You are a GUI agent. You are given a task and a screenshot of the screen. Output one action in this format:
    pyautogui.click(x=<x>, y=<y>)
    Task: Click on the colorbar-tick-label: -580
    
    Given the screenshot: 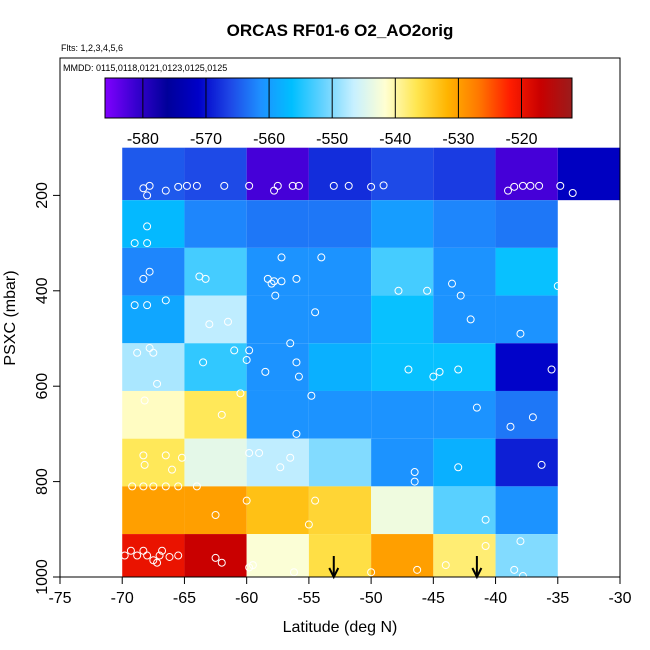 What is the action you would take?
    pyautogui.click(x=143, y=139)
    